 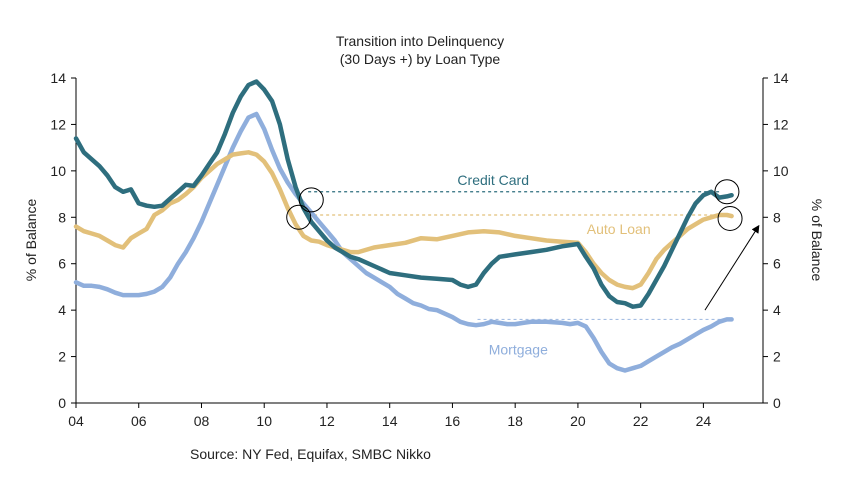 What do you see at coordinates (777, 403) in the screenshot?
I see `right-y-tick-label: 0` at bounding box center [777, 403].